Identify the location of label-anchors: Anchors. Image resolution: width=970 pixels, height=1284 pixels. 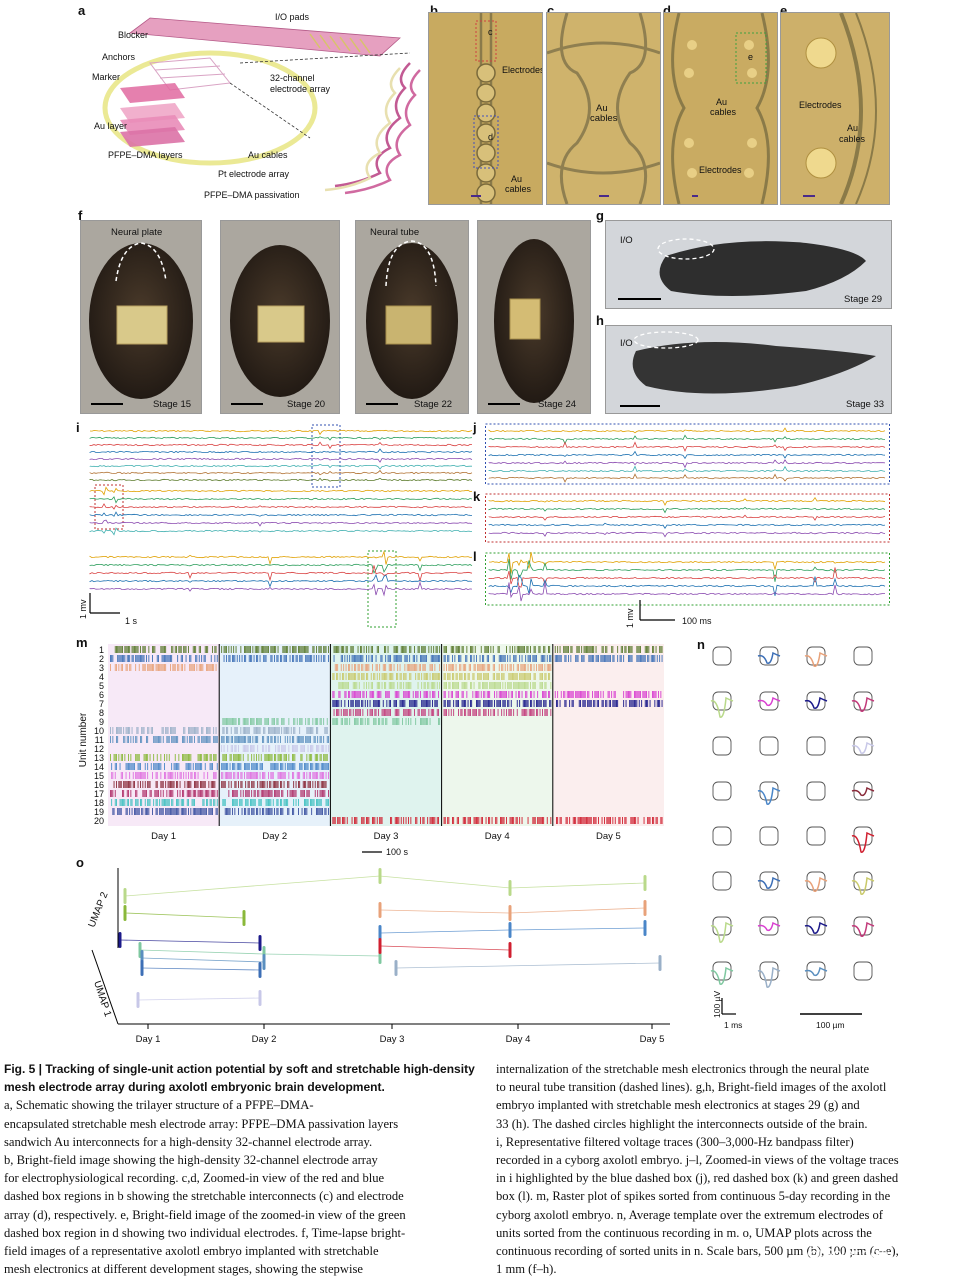
(119, 57).